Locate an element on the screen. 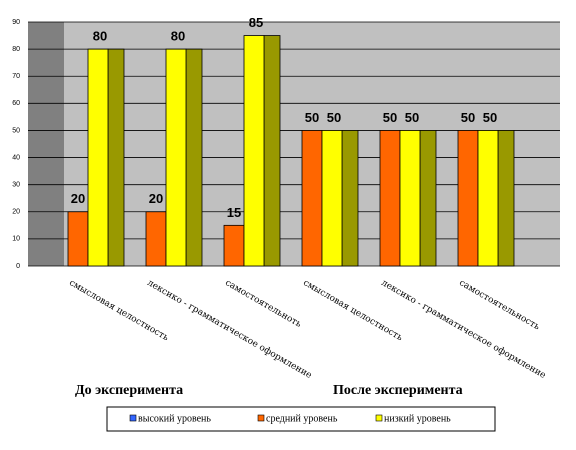 The width and height of the screenshot is (576, 450). legend-label: низкий уровень is located at coordinates (417, 418).